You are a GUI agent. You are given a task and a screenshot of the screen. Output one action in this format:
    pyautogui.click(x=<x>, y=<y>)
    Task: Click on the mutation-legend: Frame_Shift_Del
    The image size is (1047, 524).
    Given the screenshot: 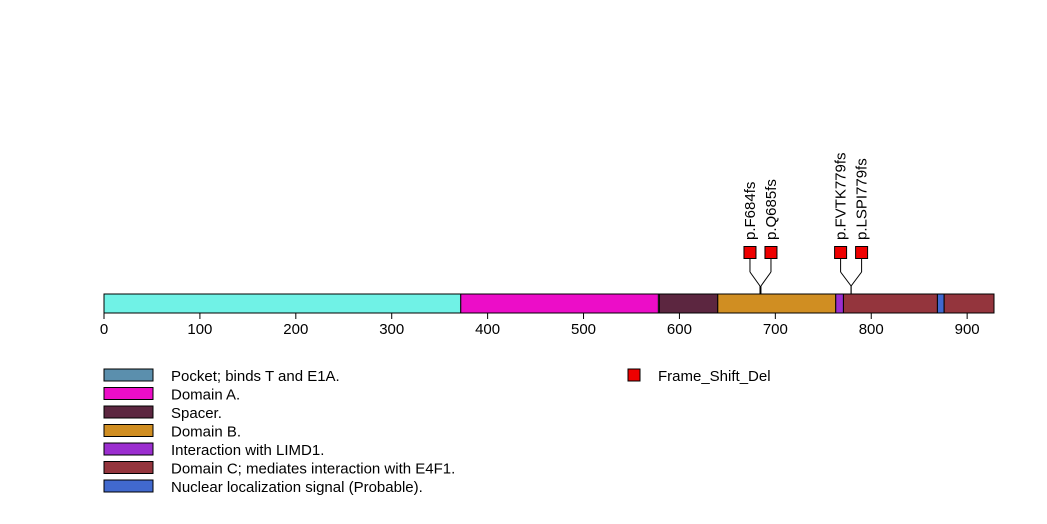 What is the action you would take?
    pyautogui.click(x=699, y=376)
    